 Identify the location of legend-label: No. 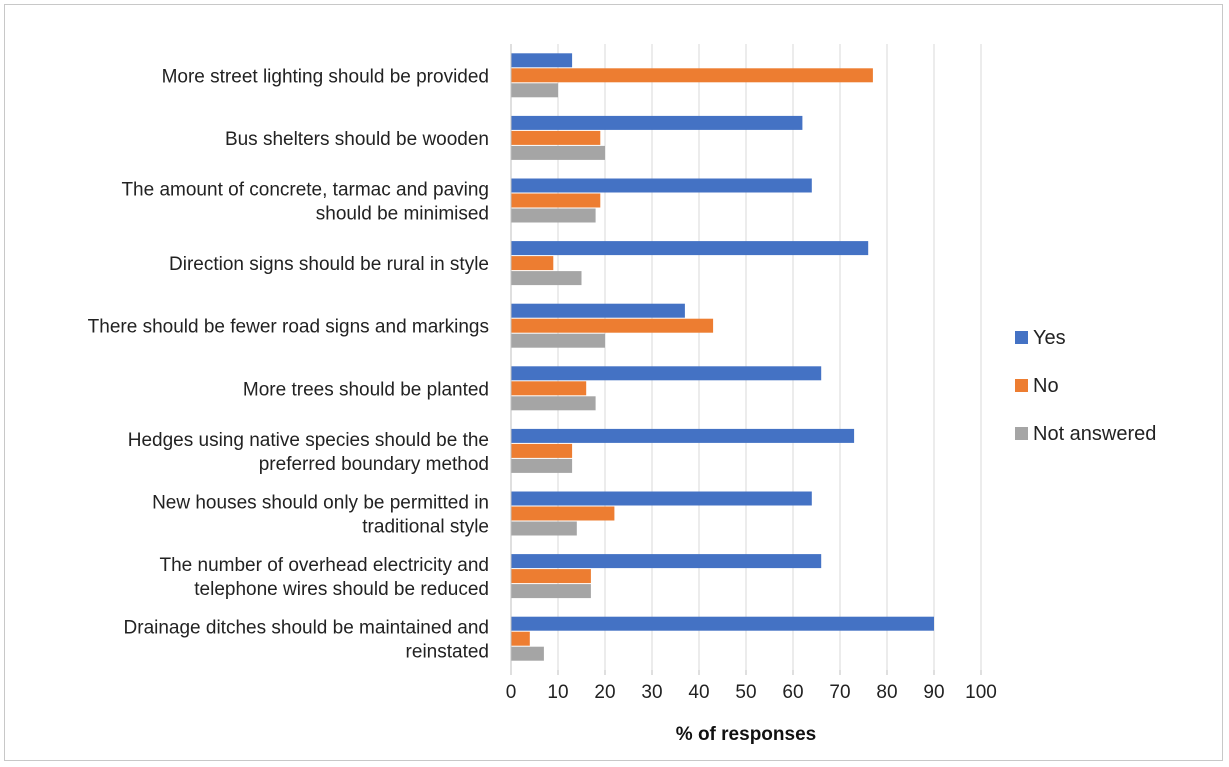
(1046, 386).